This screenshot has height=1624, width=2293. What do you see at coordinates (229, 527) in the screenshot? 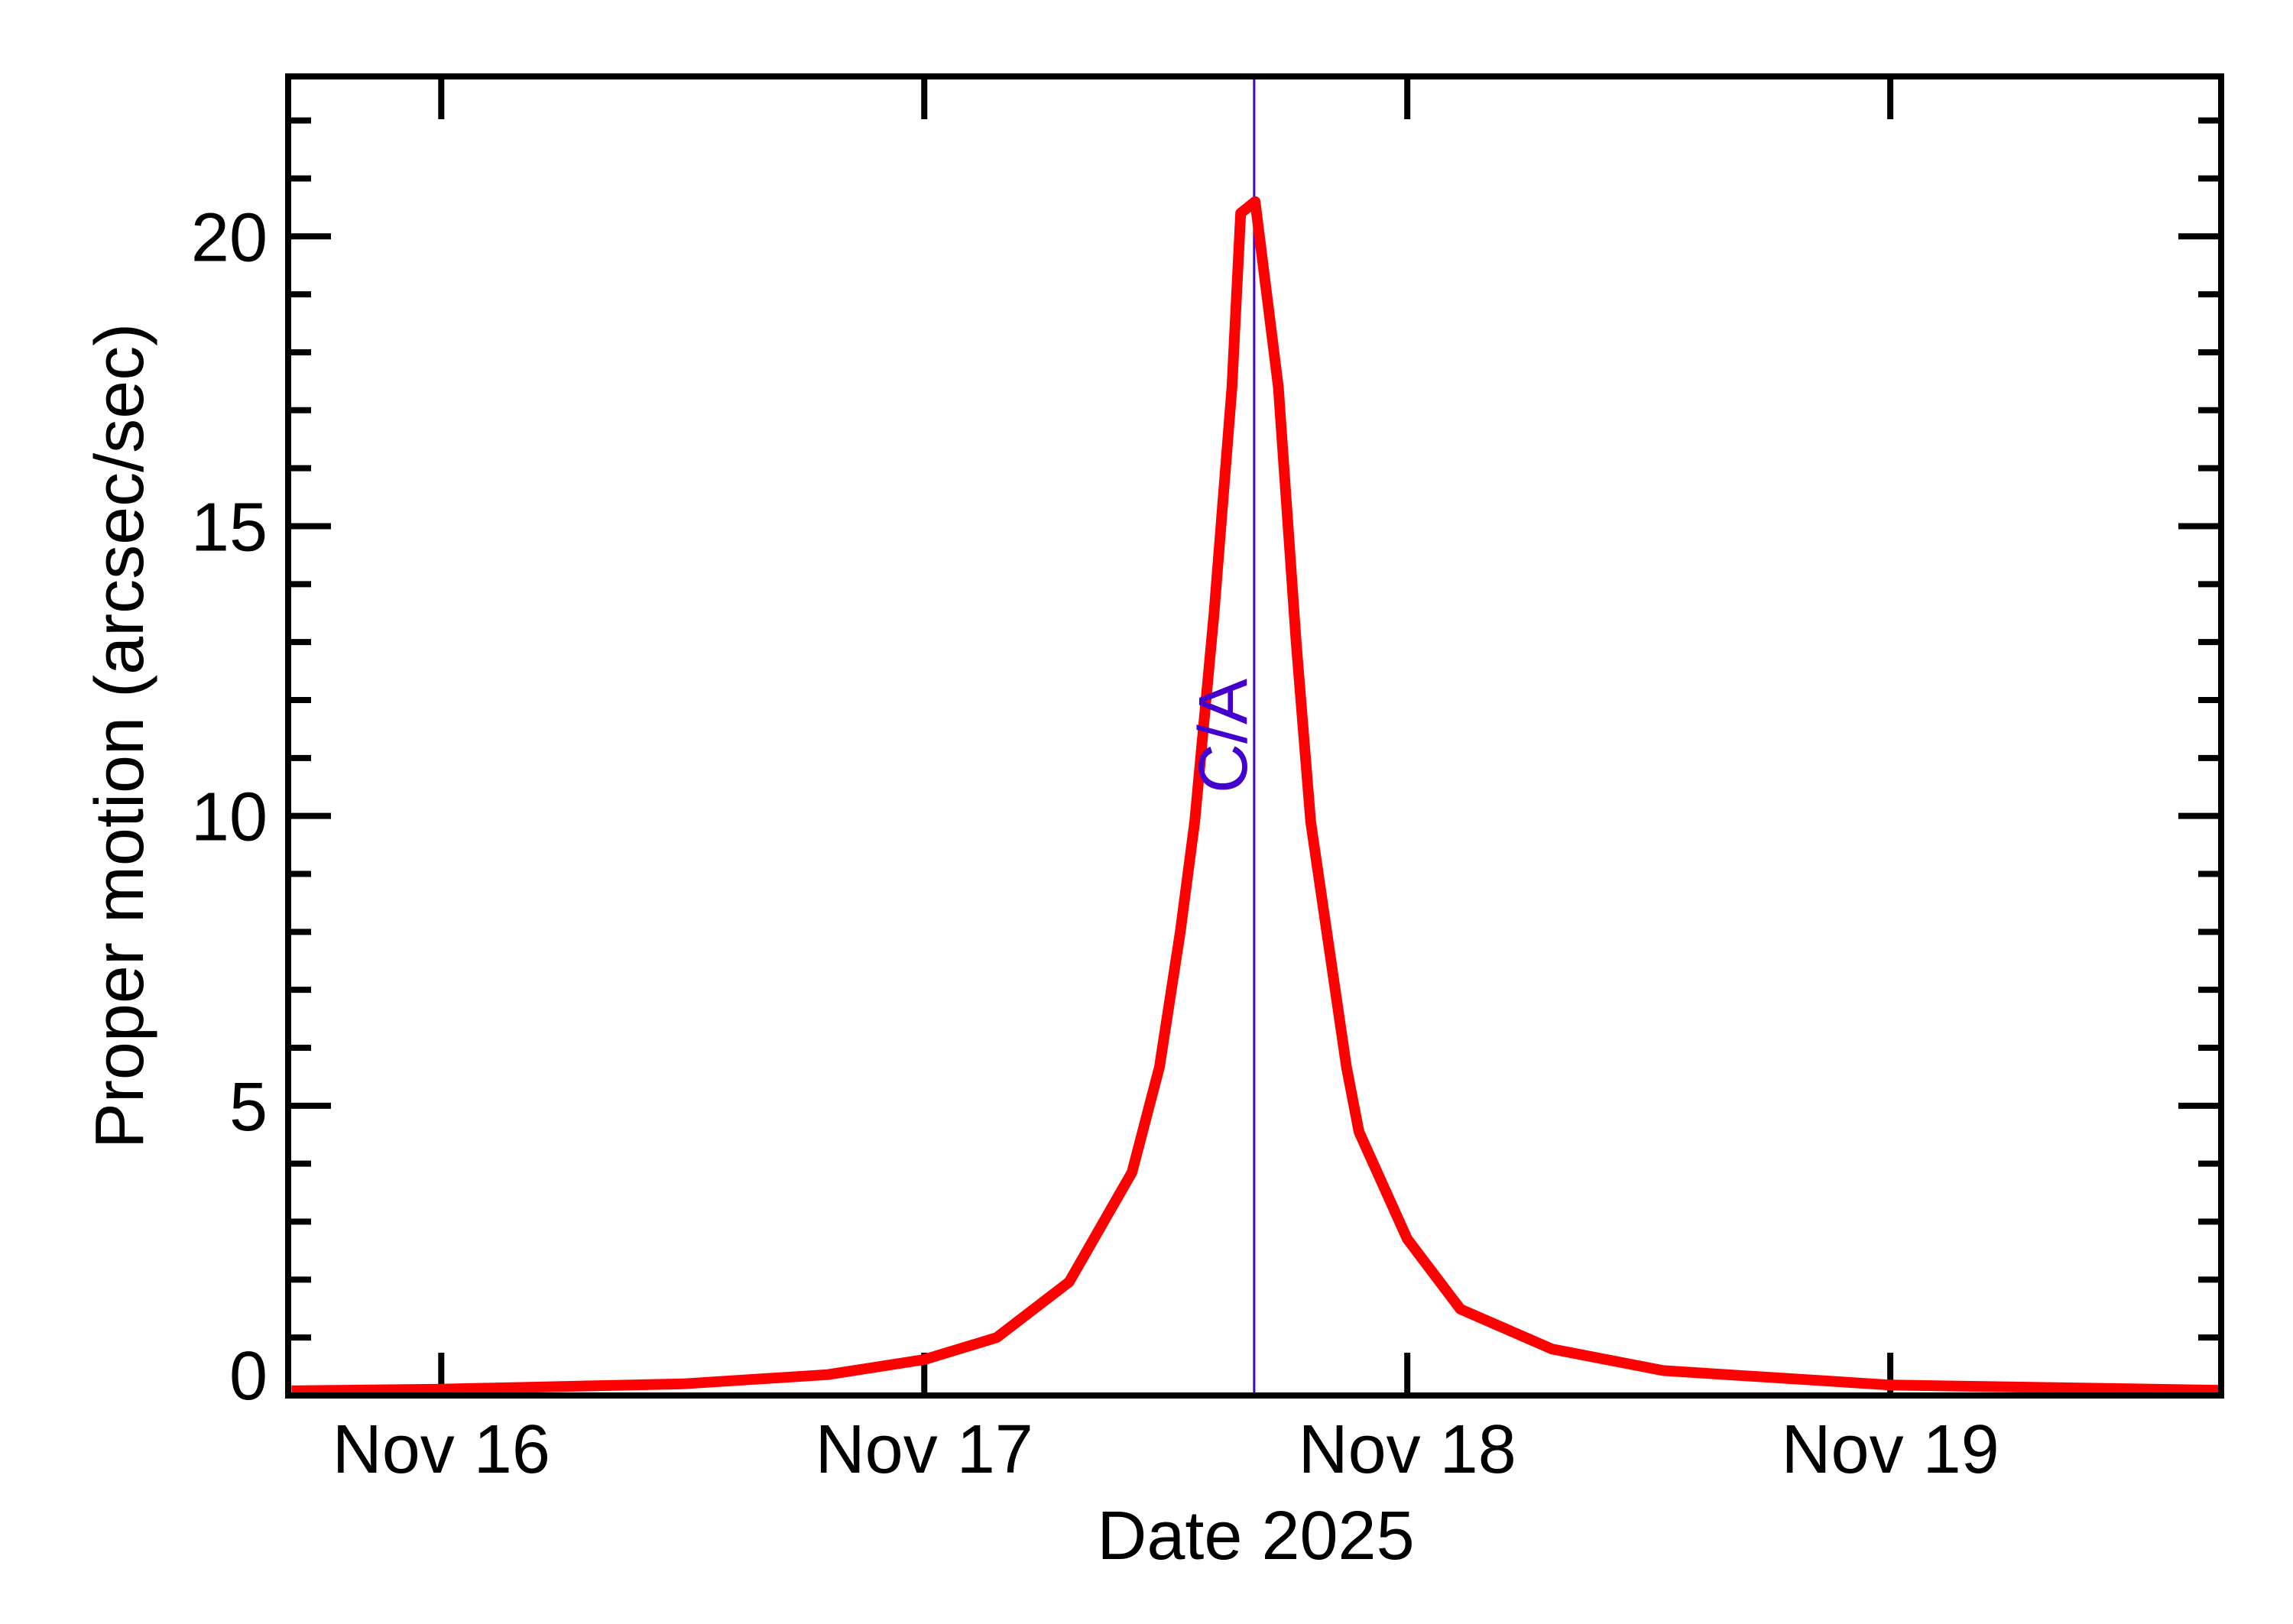
I see `y-tick-label: 15` at bounding box center [229, 527].